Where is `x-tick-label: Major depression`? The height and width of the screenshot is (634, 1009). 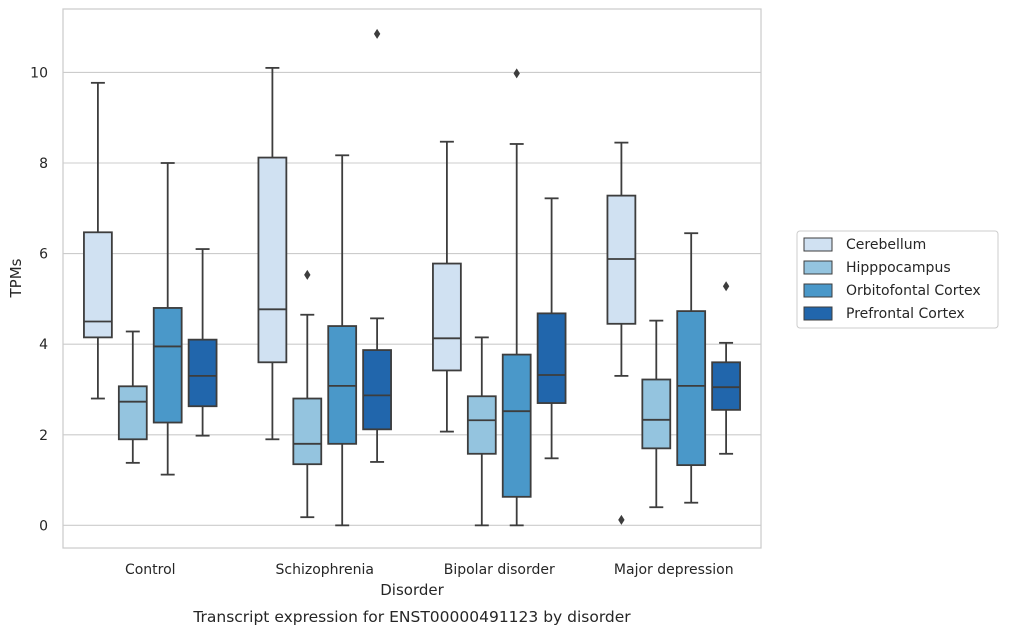 x-tick-label: Major depression is located at coordinates (674, 570).